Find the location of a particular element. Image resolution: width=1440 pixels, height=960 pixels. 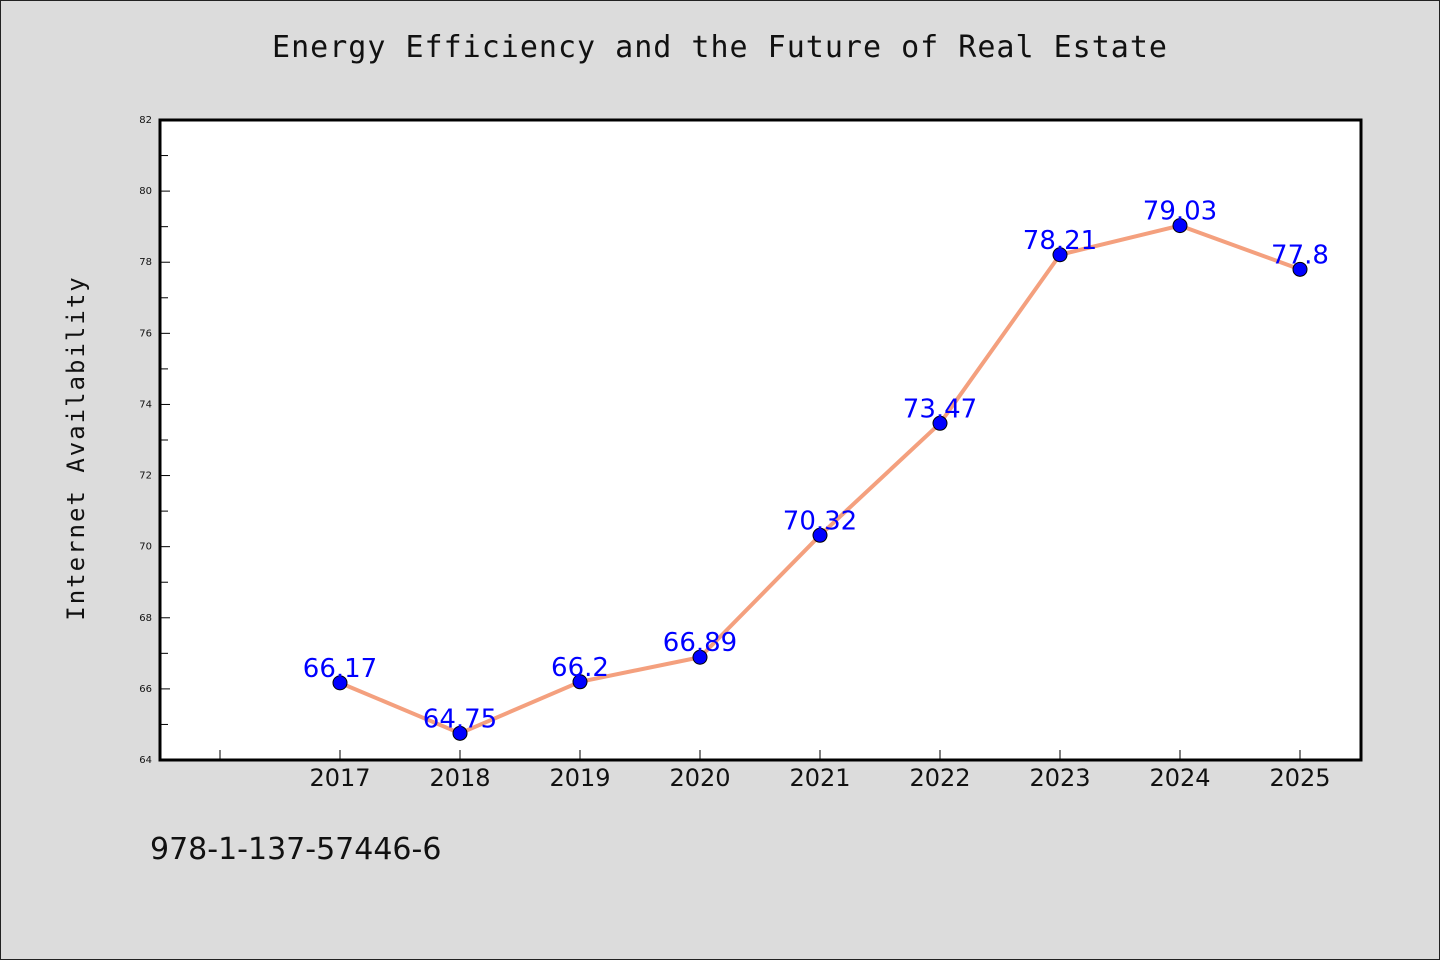

x-ticks: 2017 2018 2019 2020 2021 2022 2023 2024 2025 is located at coordinates (775, 771).